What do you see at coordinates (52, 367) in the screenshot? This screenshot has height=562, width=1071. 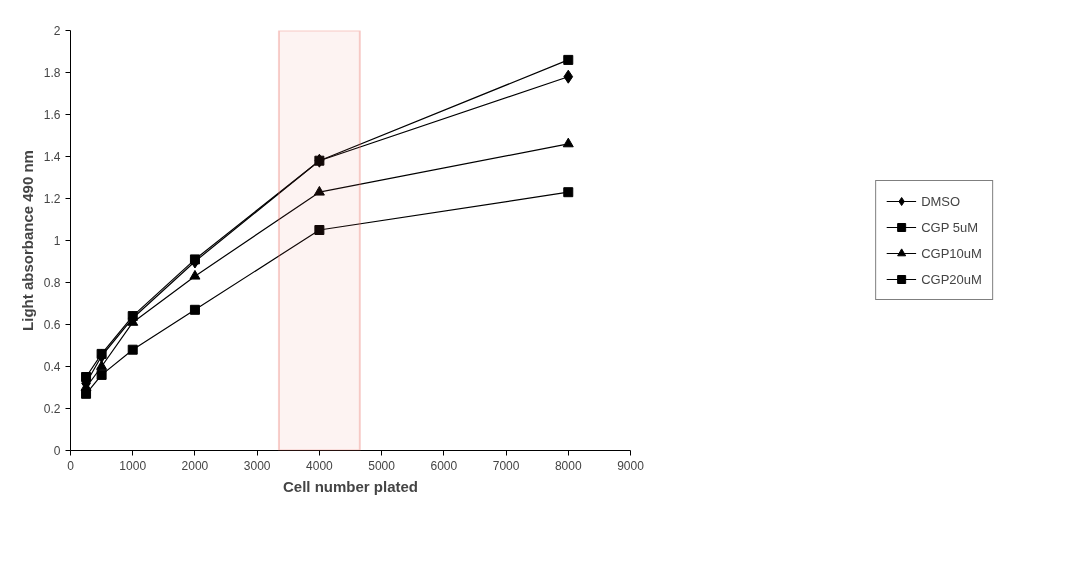 I see `y-tick-label: 0.4` at bounding box center [52, 367].